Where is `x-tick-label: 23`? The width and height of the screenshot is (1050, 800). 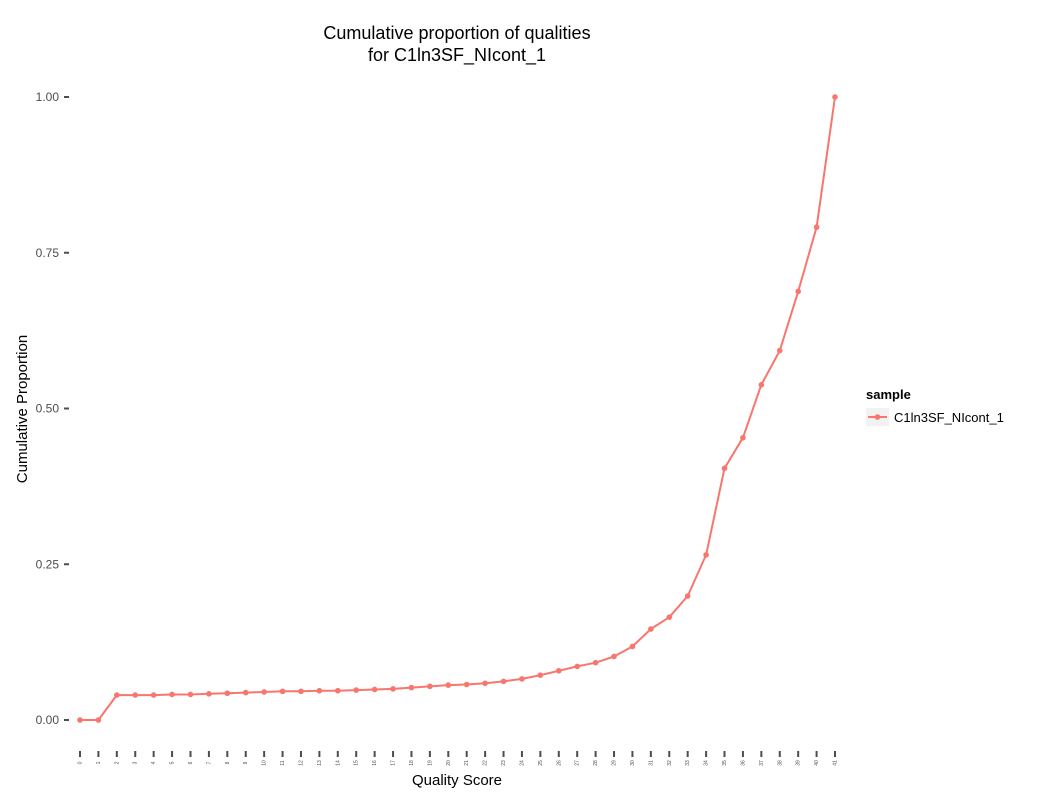 x-tick-label: 23 is located at coordinates (504, 763).